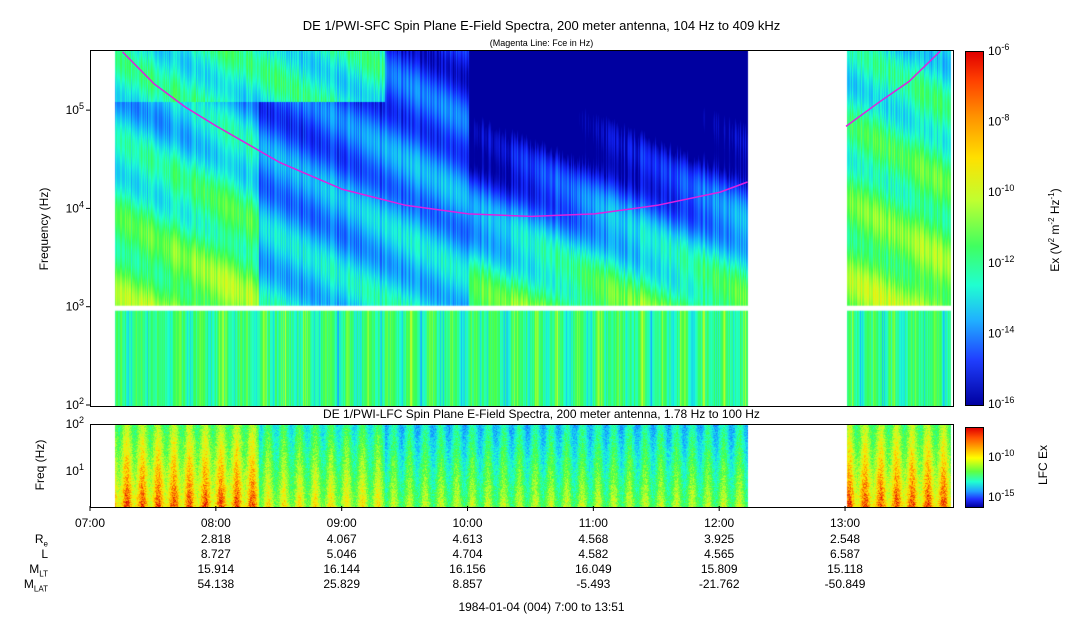 This screenshot has height=620, width=1083. Describe the element at coordinates (467, 554) in the screenshot. I see `ephemeris-value: 4.704` at that location.